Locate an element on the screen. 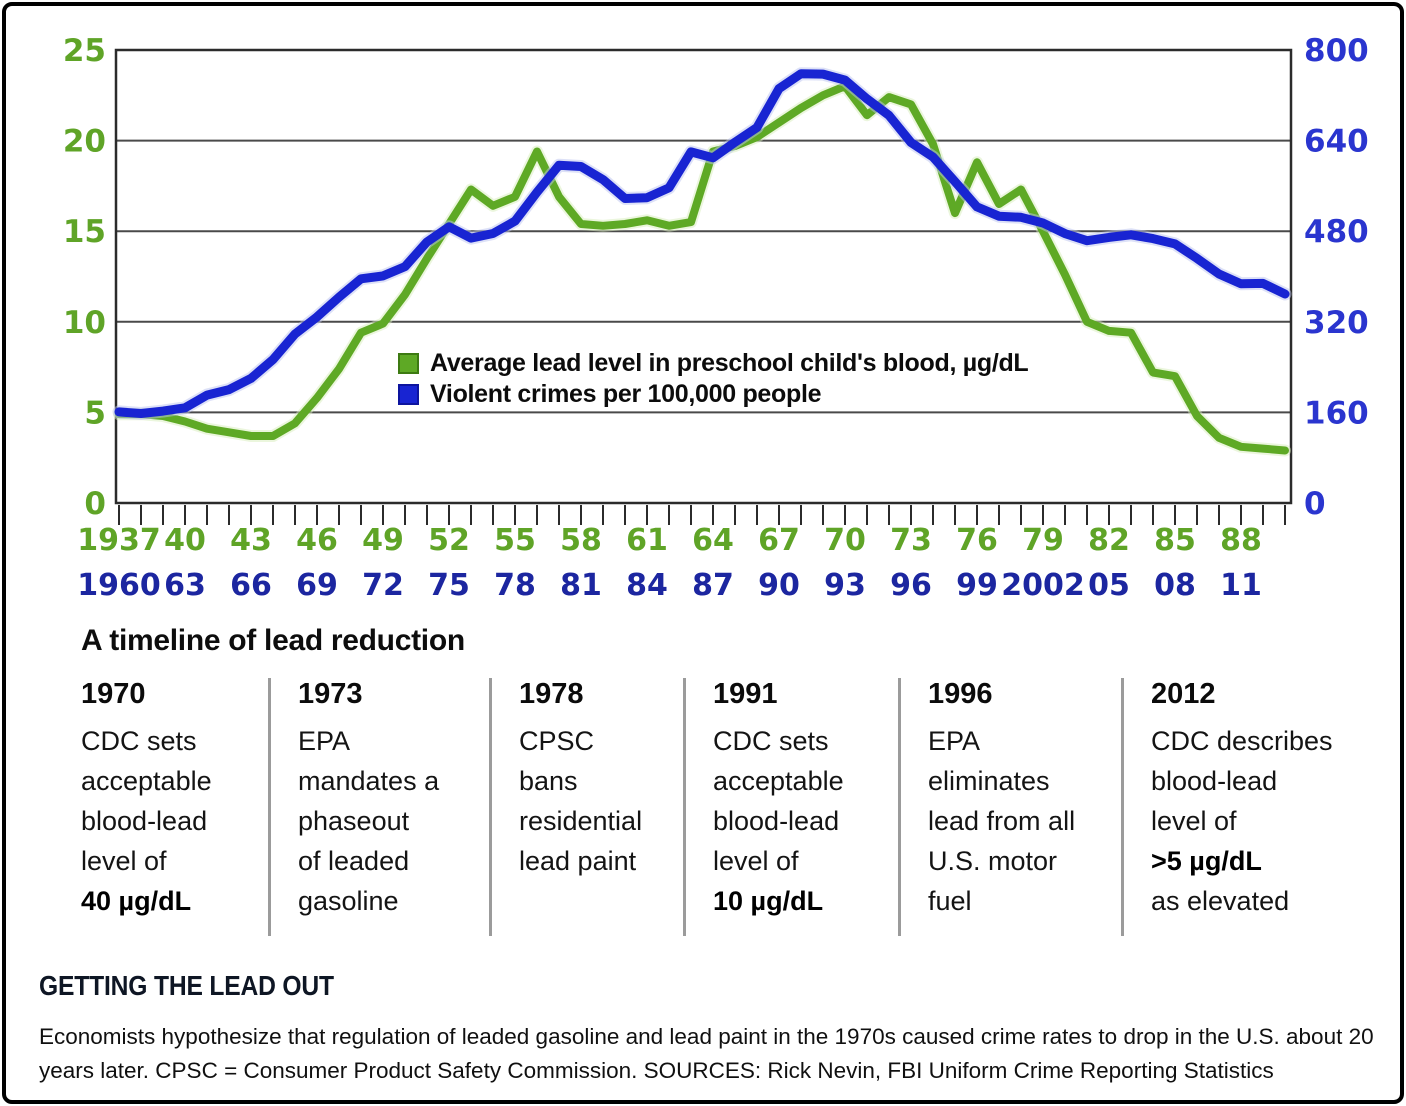  x-axis-blue-year-label: 87 is located at coordinates (713, 585).